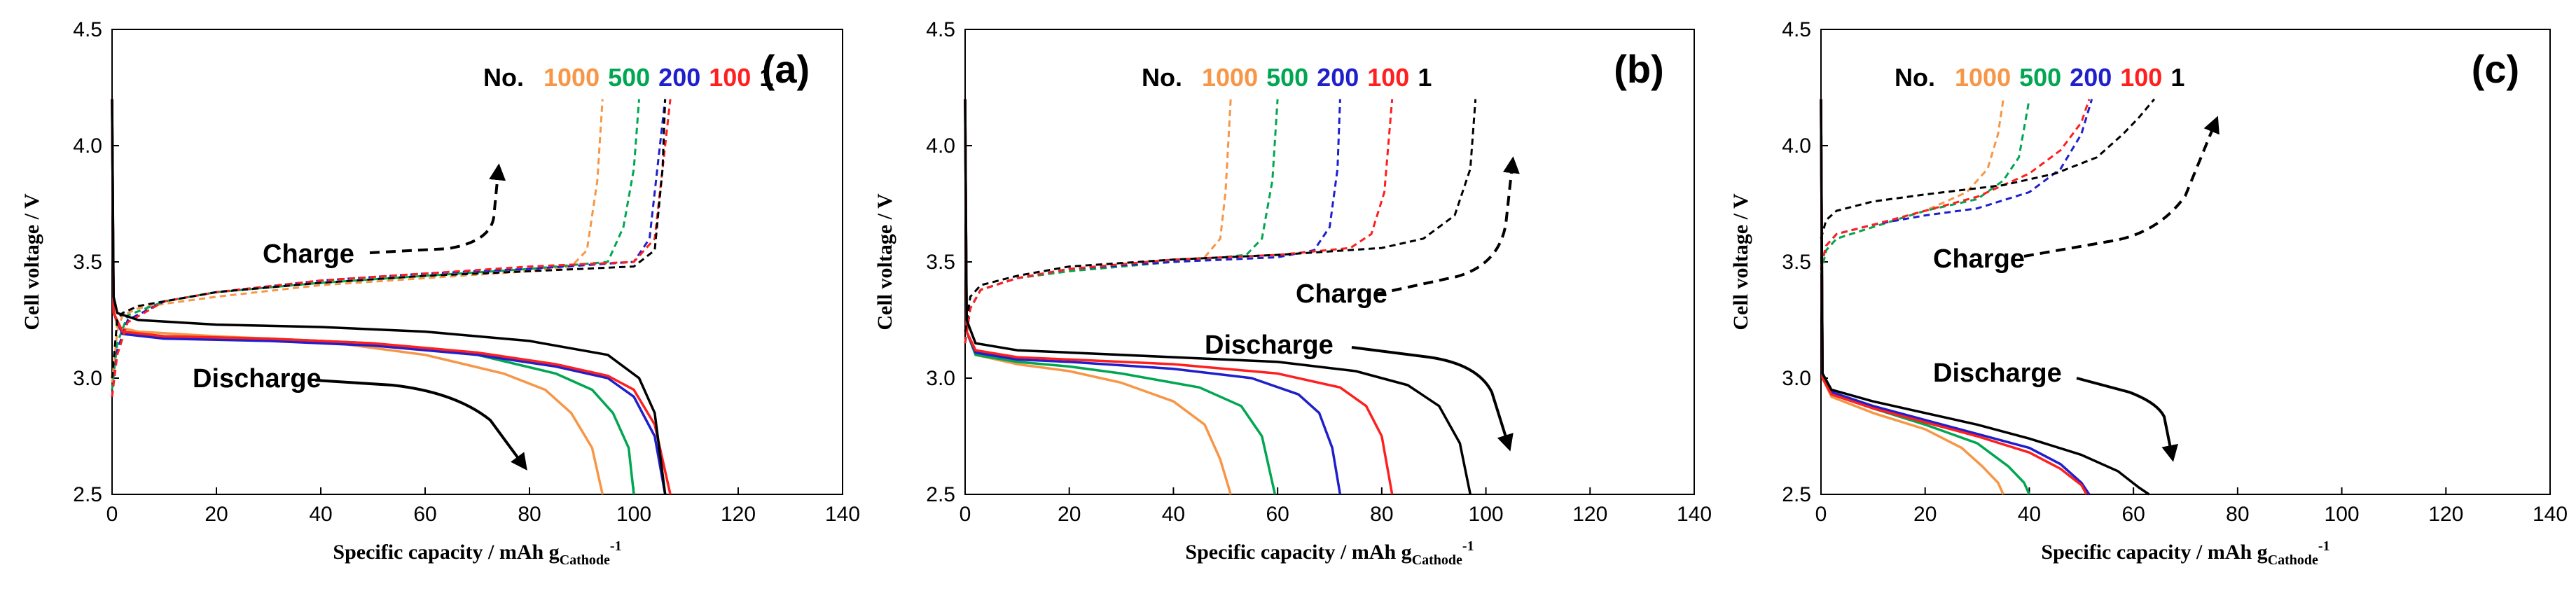  What do you see at coordinates (2495, 69) in the screenshot?
I see `panel-label: (c)` at bounding box center [2495, 69].